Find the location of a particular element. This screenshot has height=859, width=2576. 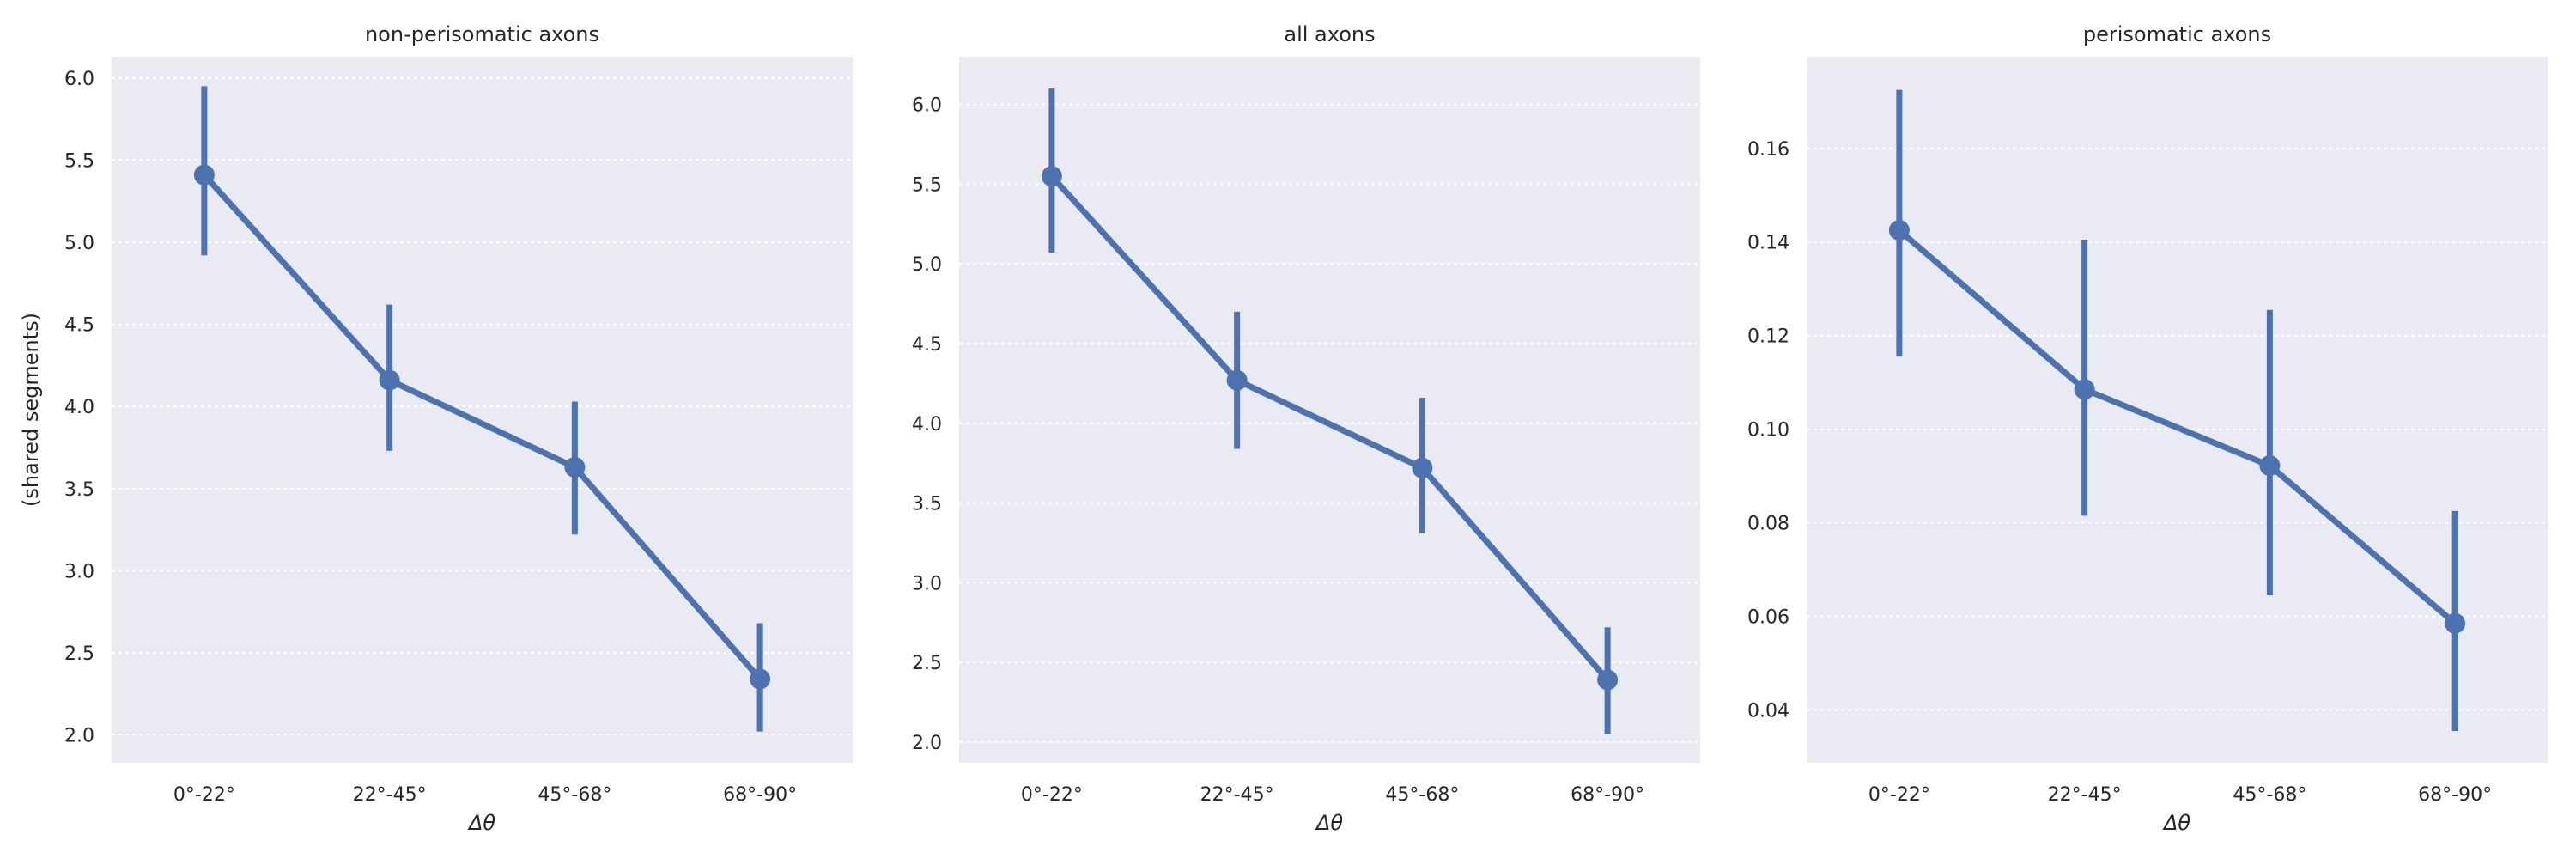

y-tick-label: 0.14 is located at coordinates (1768, 244).